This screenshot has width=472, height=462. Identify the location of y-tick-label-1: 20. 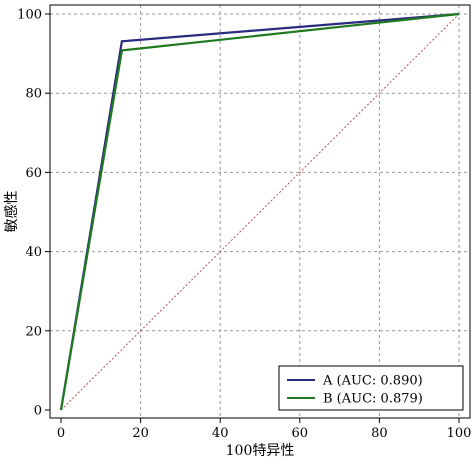
(33, 331).